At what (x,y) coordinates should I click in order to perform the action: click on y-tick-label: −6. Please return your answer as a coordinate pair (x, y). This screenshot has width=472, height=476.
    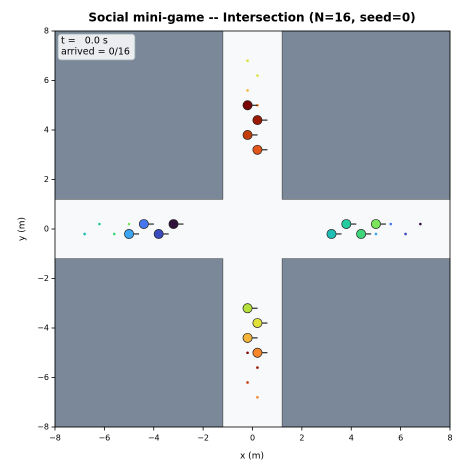
    Looking at the image, I should click on (43, 377).